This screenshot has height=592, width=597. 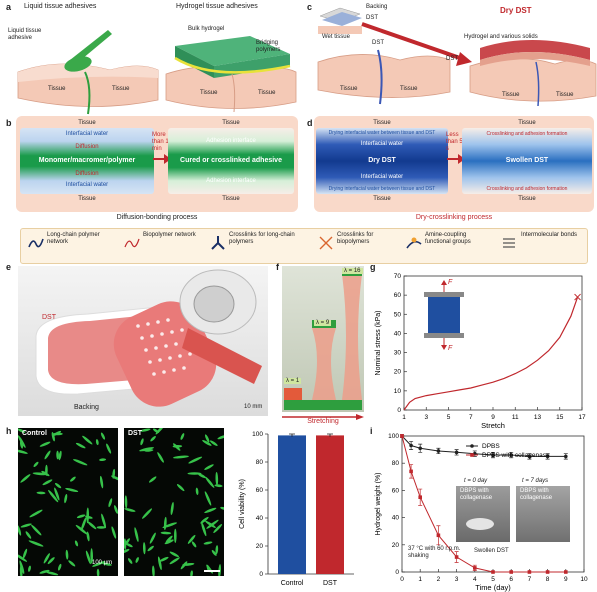 I want to click on y-tick-label: 50, so click(x=398, y=314).